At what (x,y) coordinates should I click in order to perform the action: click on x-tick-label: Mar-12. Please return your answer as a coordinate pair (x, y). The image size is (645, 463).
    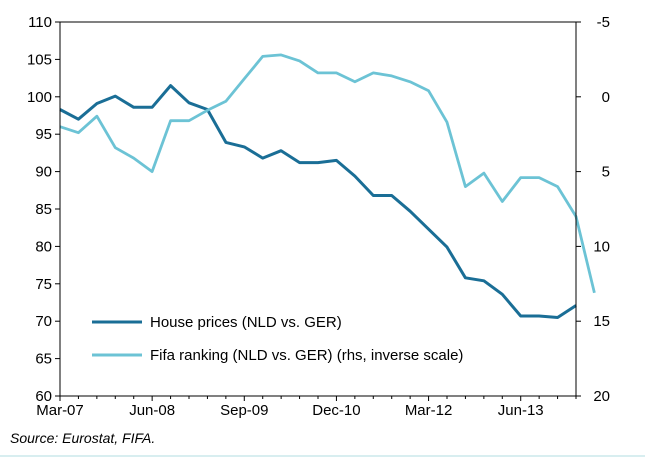
    Looking at the image, I should click on (429, 410).